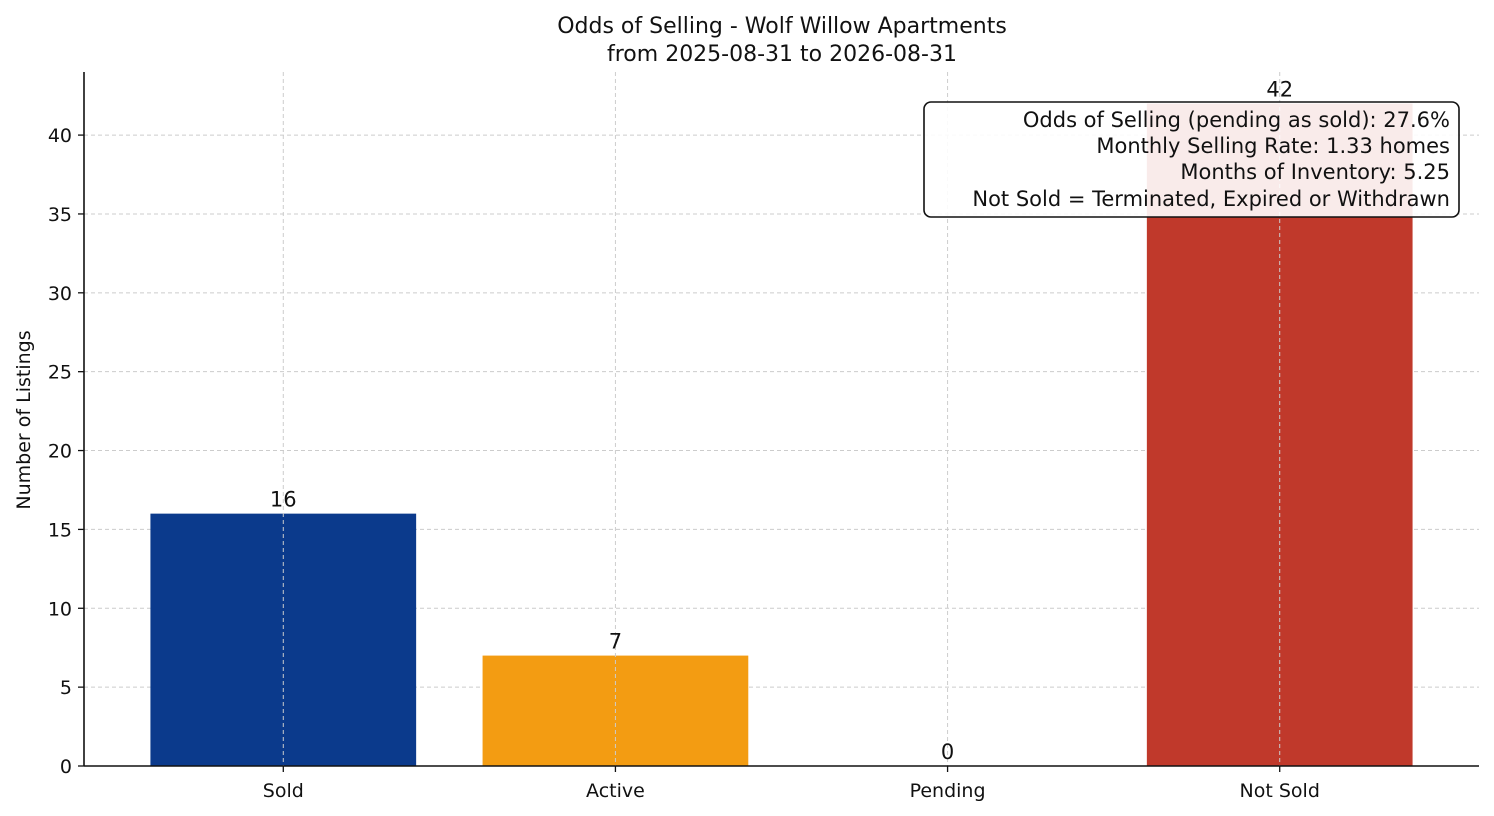 Image resolution: width=1494 pixels, height=816 pixels. Describe the element at coordinates (1315, 172) in the screenshot. I see `annotation-line-inventory: Months of Inventory: 5.25` at that location.